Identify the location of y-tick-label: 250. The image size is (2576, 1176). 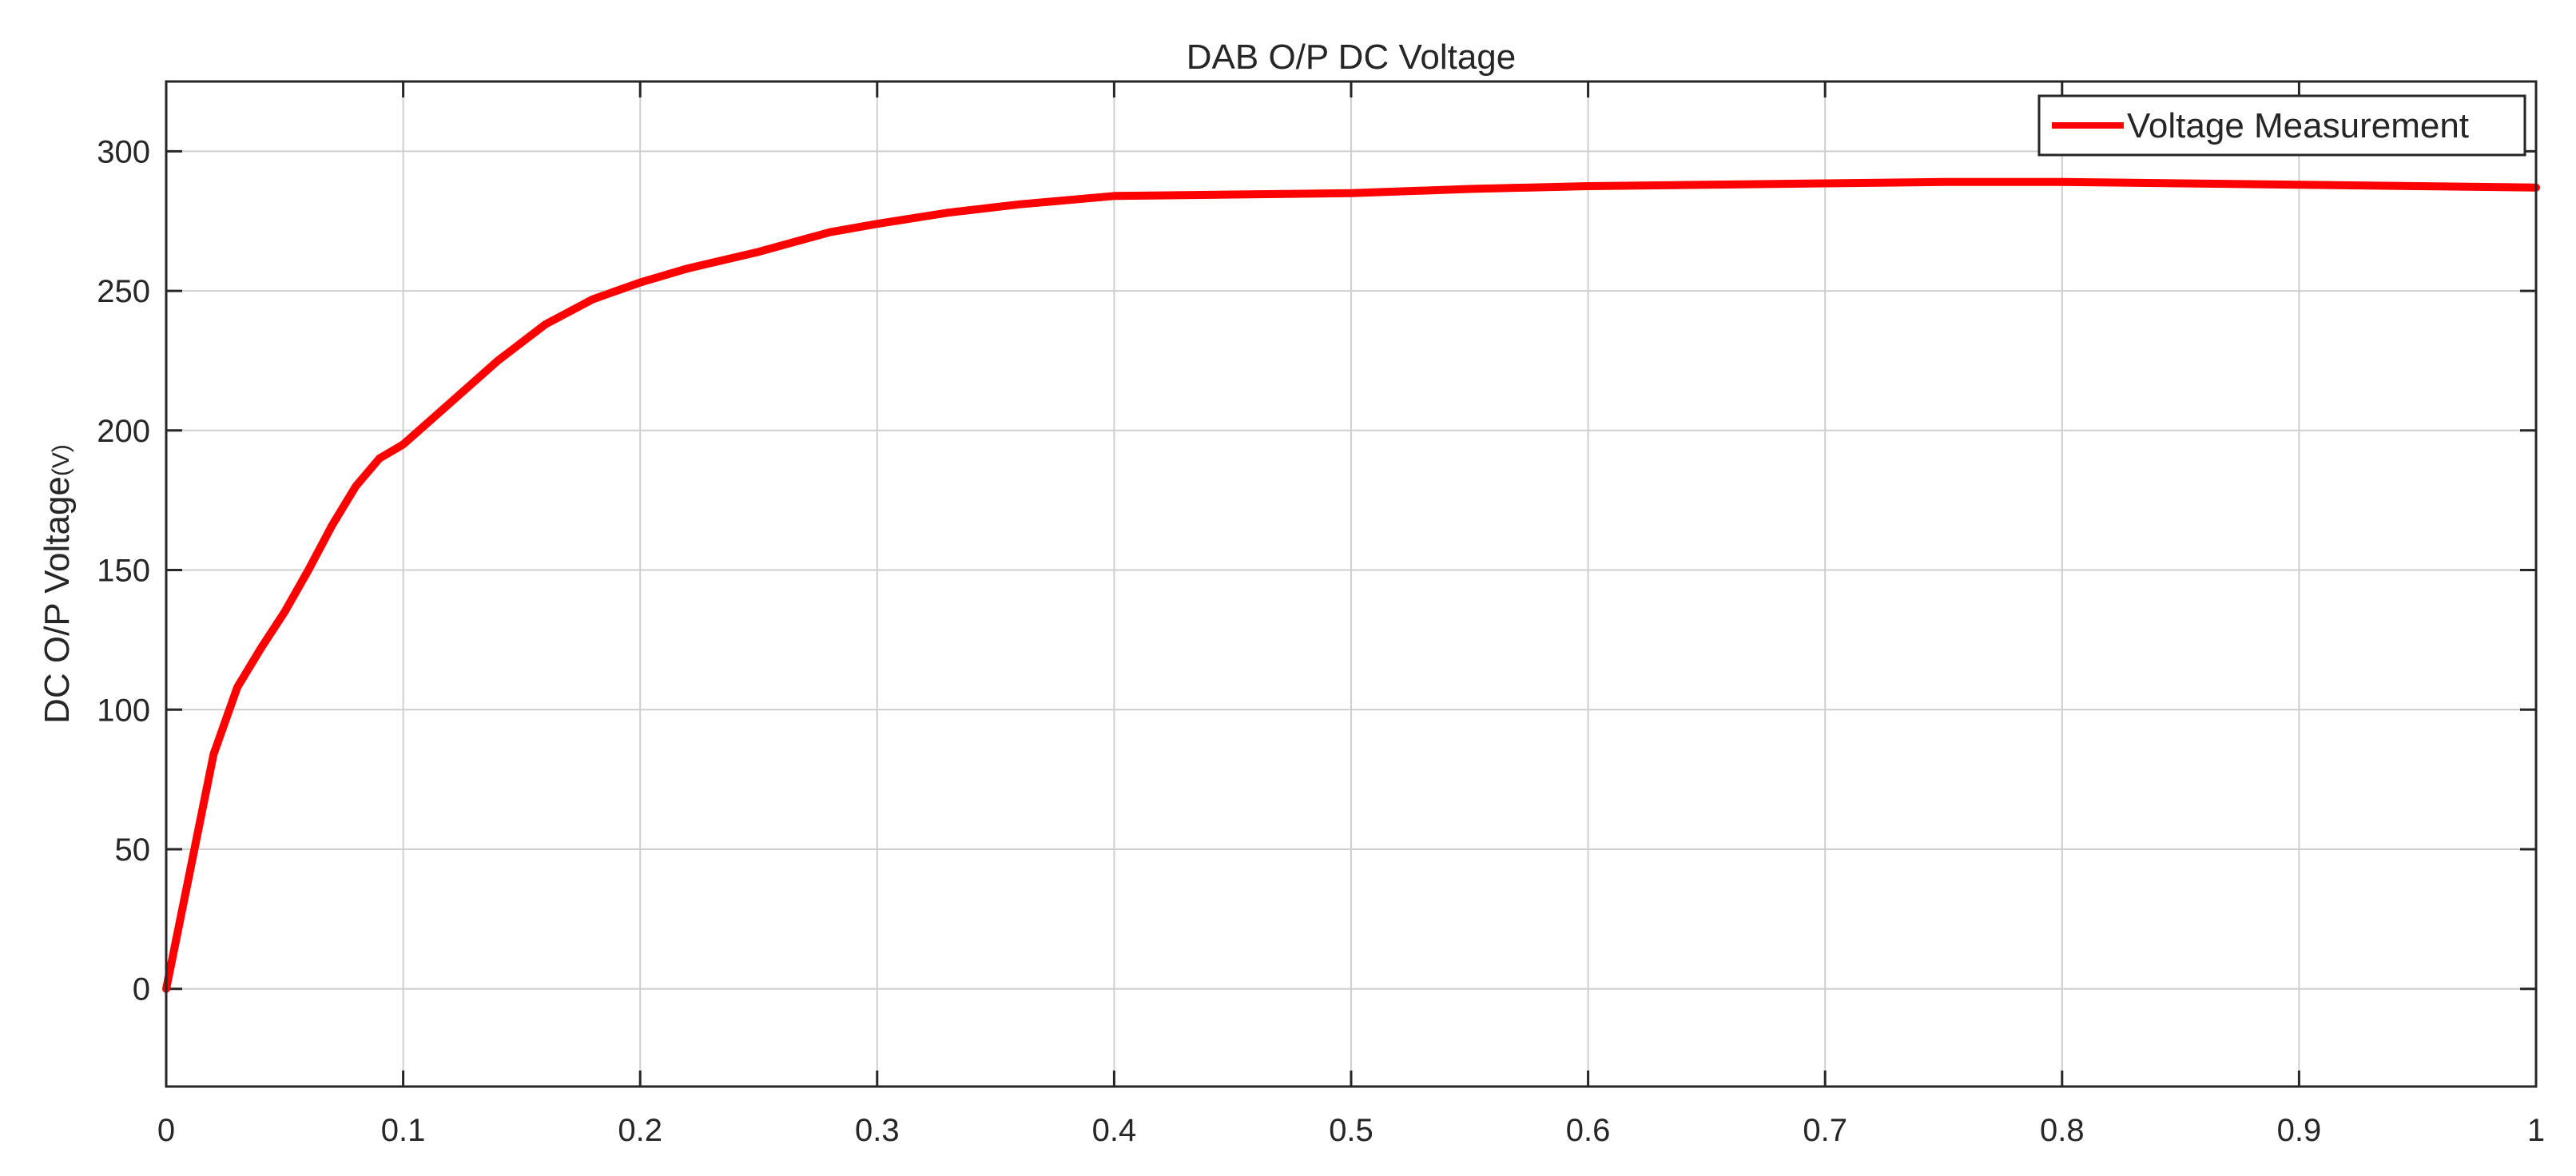
(123, 291).